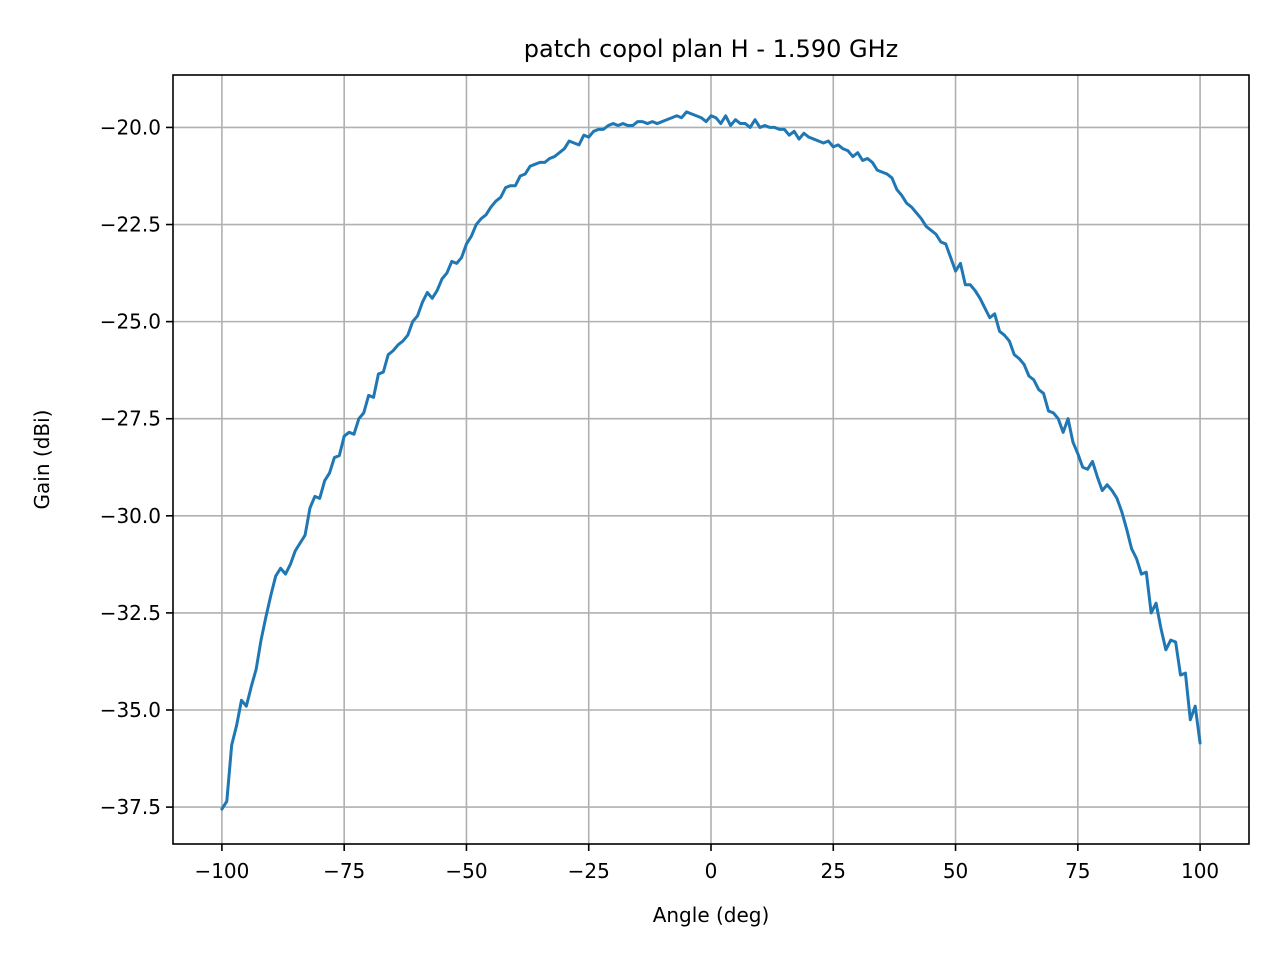  I want to click on x-tick-label: −25, so click(589, 871).